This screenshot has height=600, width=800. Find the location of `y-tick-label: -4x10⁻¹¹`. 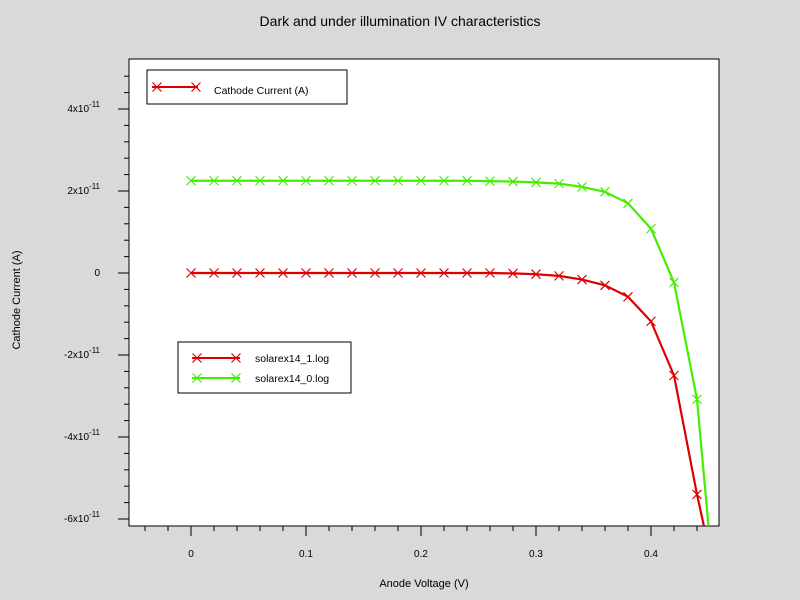

y-tick-label: -4x10⁻¹¹ is located at coordinates (82, 435).